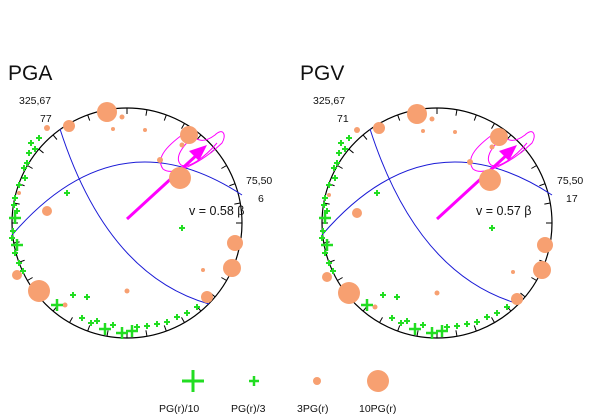  I want to click on panel-title: PGA, so click(30, 73).